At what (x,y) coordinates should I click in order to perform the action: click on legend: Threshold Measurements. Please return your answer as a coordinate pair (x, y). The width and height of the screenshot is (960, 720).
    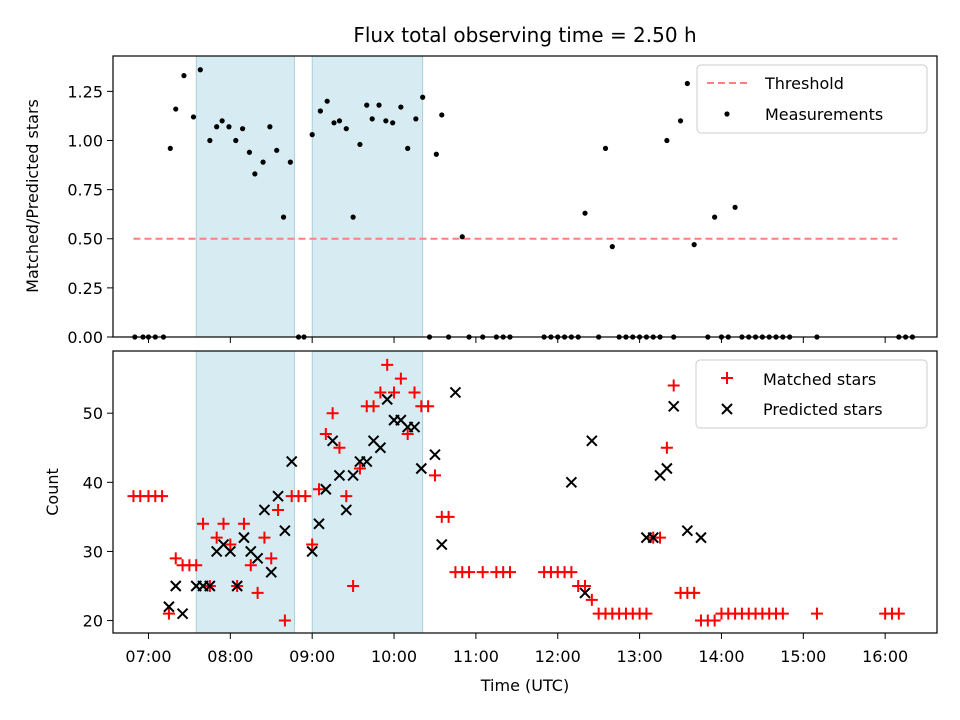
    Looking at the image, I should click on (812, 99).